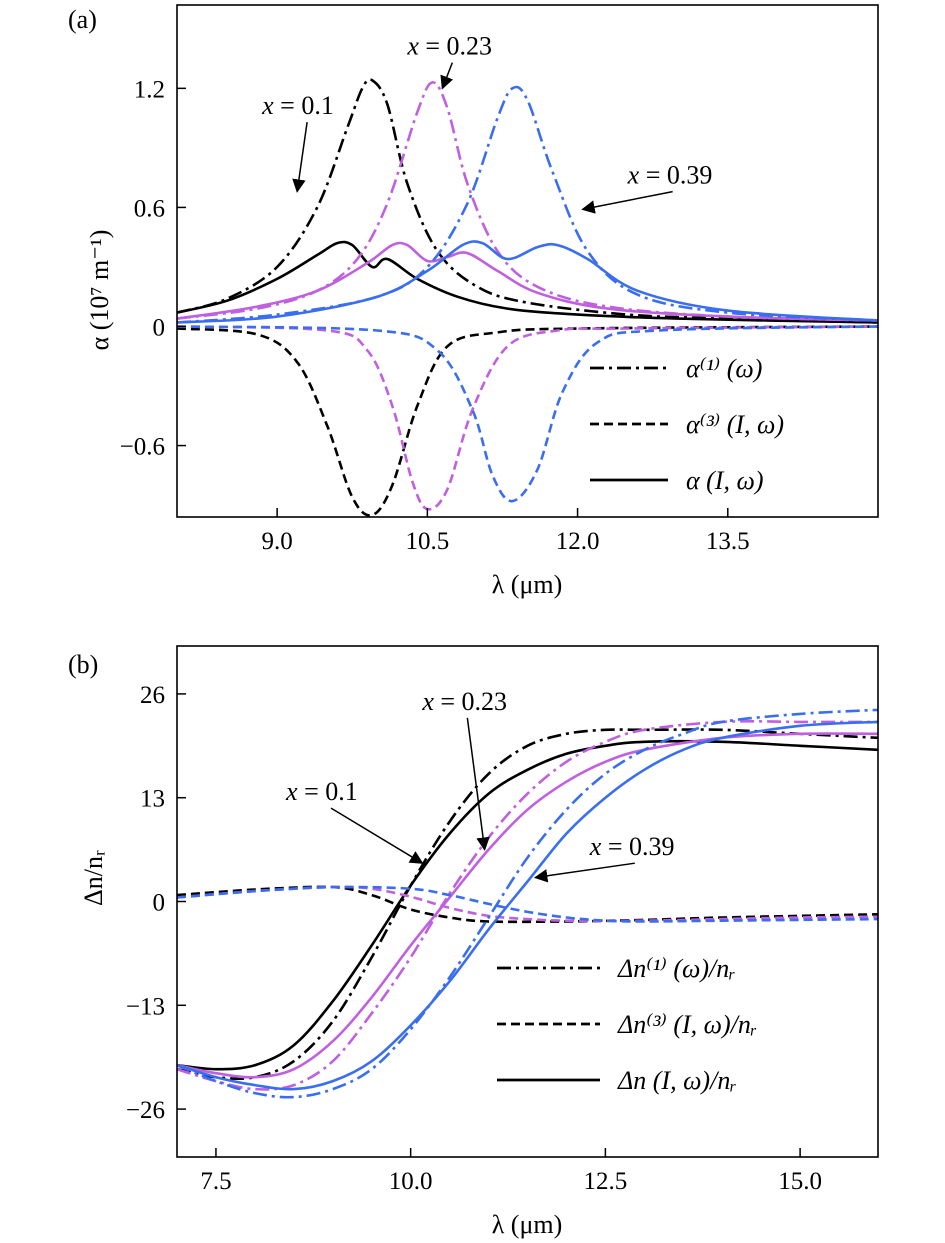  Describe the element at coordinates (728, 541) in the screenshot. I see `x-tick-label: 13.5` at that location.